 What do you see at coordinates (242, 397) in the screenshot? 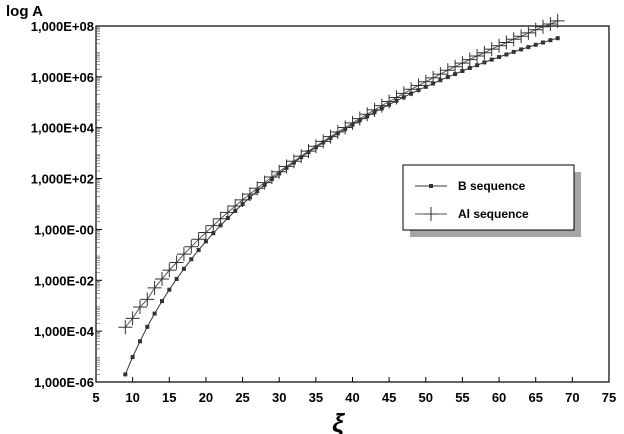
I see `x-tick-label: 25` at bounding box center [242, 397].